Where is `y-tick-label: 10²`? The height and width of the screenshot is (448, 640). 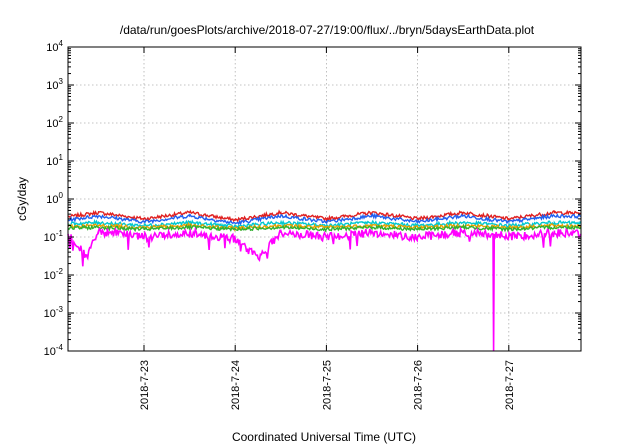 y-tick-label: 10² is located at coordinates (54, 122).